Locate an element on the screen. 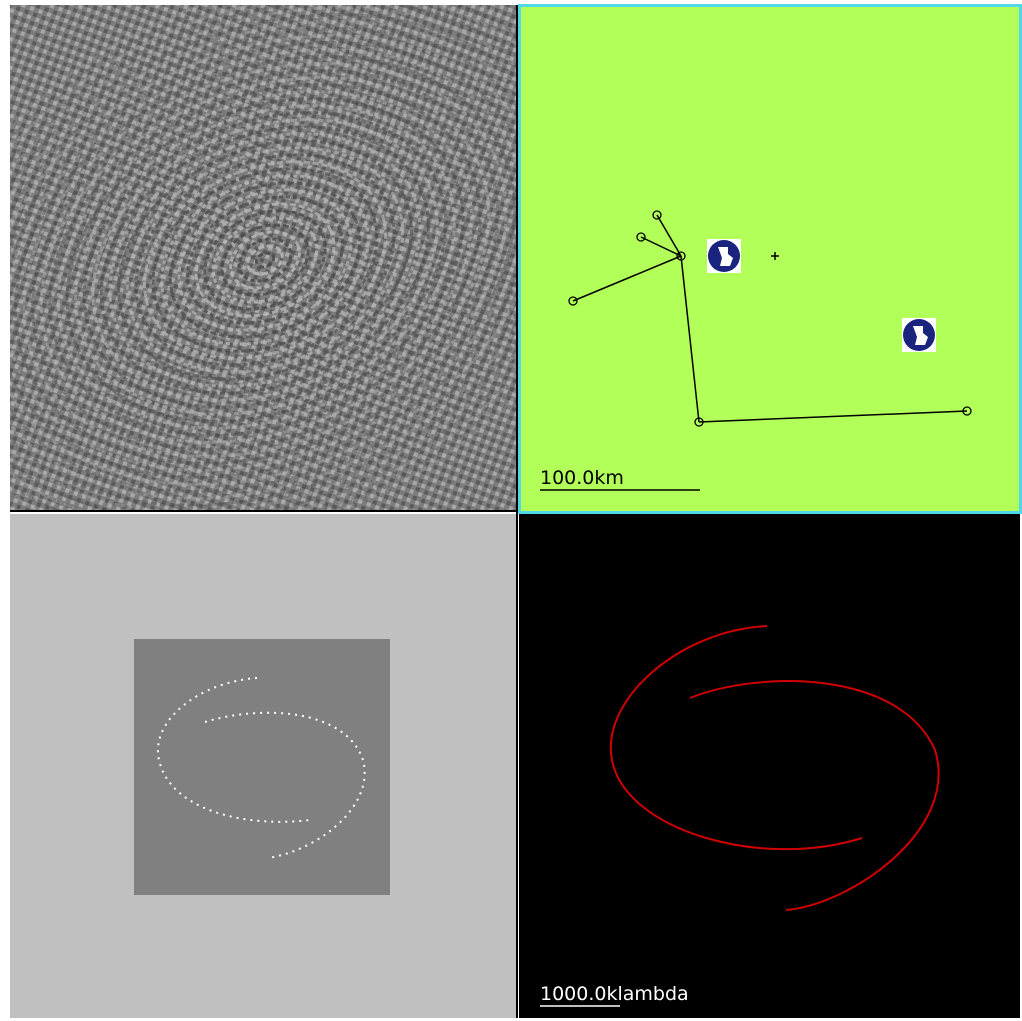  antennas is located at coordinates (770, 318).